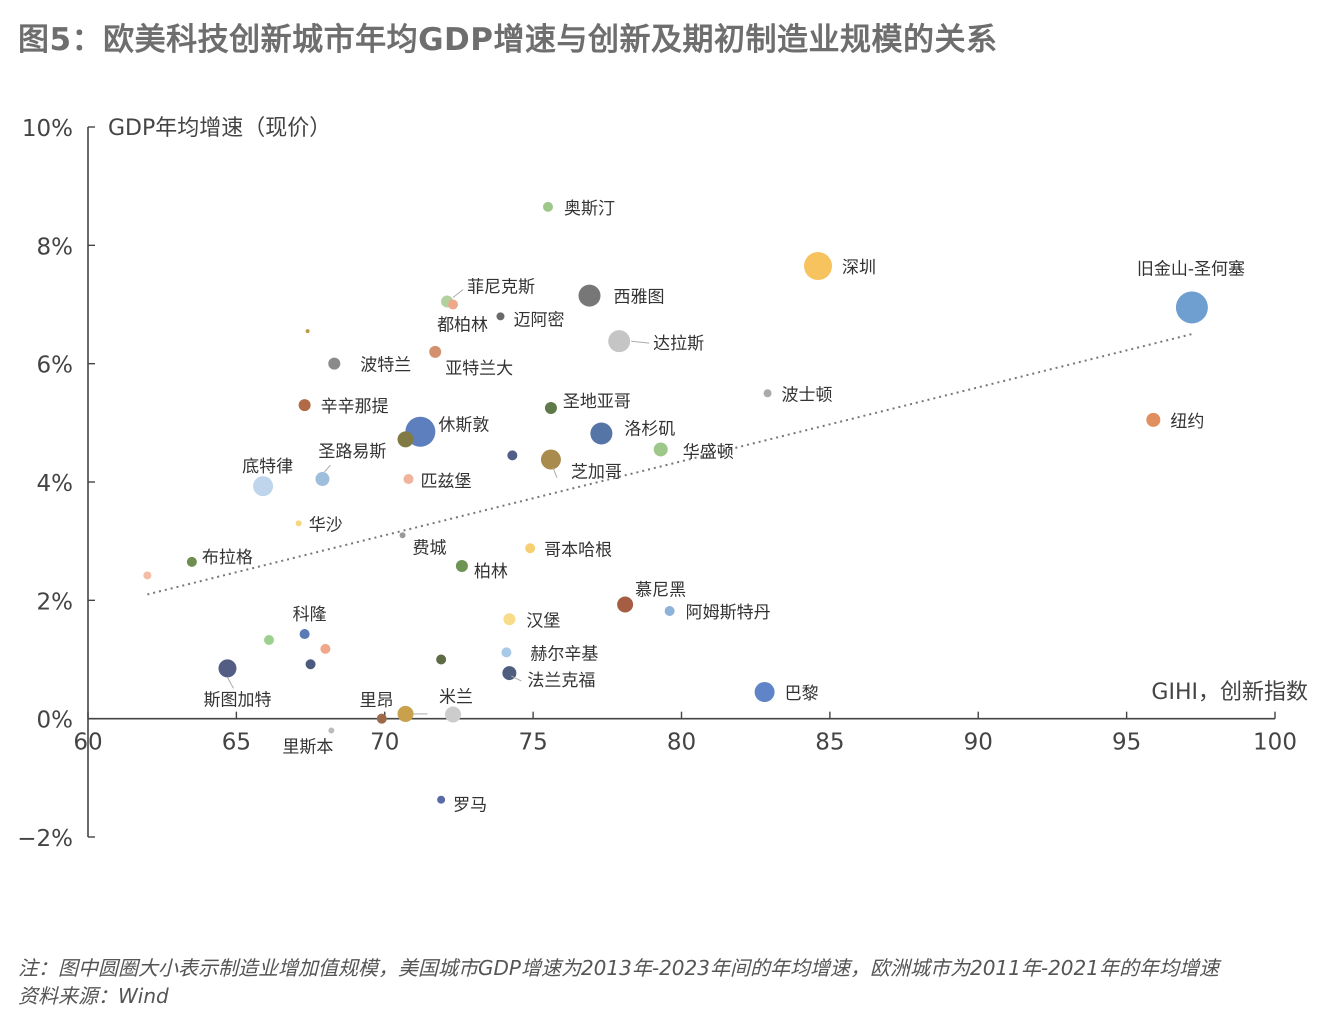 The image size is (1330, 1027). What do you see at coordinates (55, 366) in the screenshot?
I see `y-tick-label: 6%` at bounding box center [55, 366].